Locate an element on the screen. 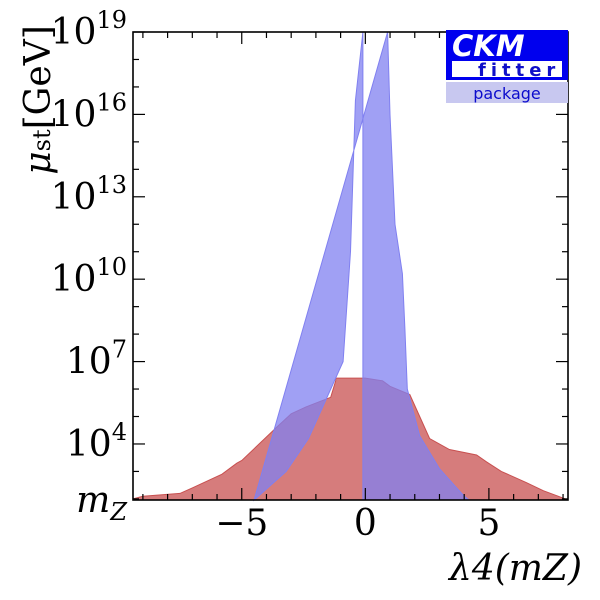  logo-package-band is located at coordinates (507, 92).